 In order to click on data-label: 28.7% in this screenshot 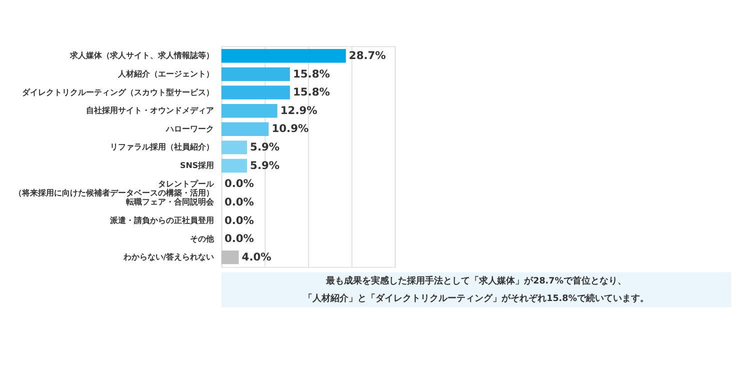, I will do `click(367, 55)`.